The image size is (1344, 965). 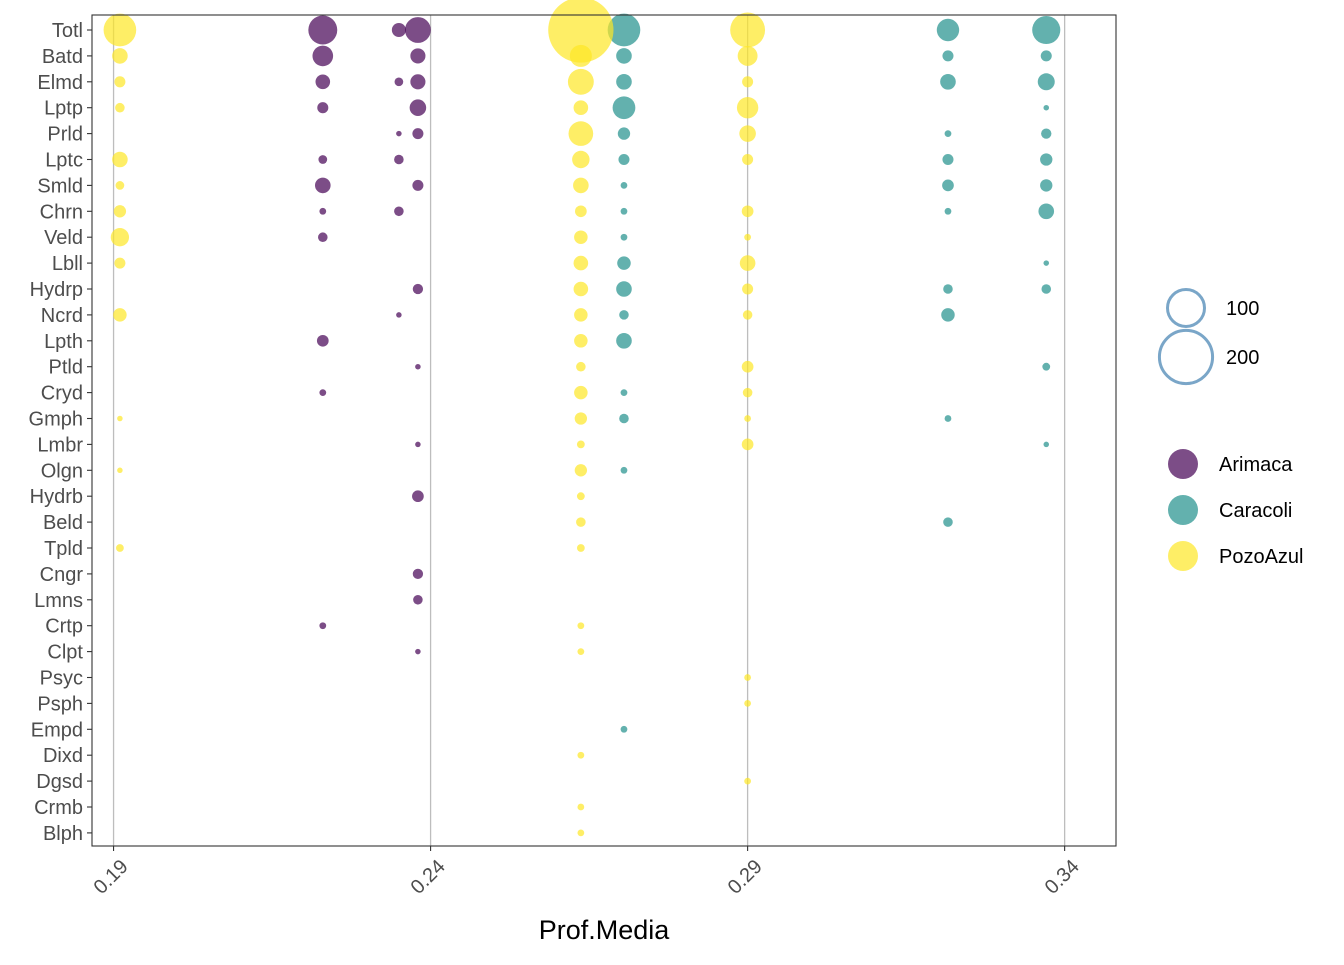 I want to click on y-tick-label: Crmb, so click(x=58, y=808).